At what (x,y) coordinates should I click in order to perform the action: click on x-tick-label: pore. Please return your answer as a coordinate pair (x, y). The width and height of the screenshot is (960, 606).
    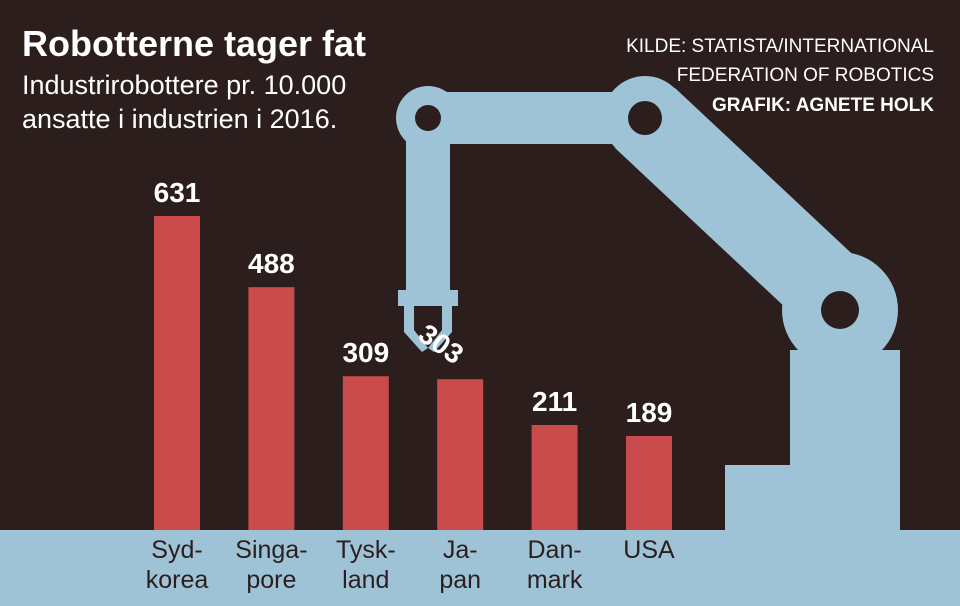
    Looking at the image, I should click on (271, 580).